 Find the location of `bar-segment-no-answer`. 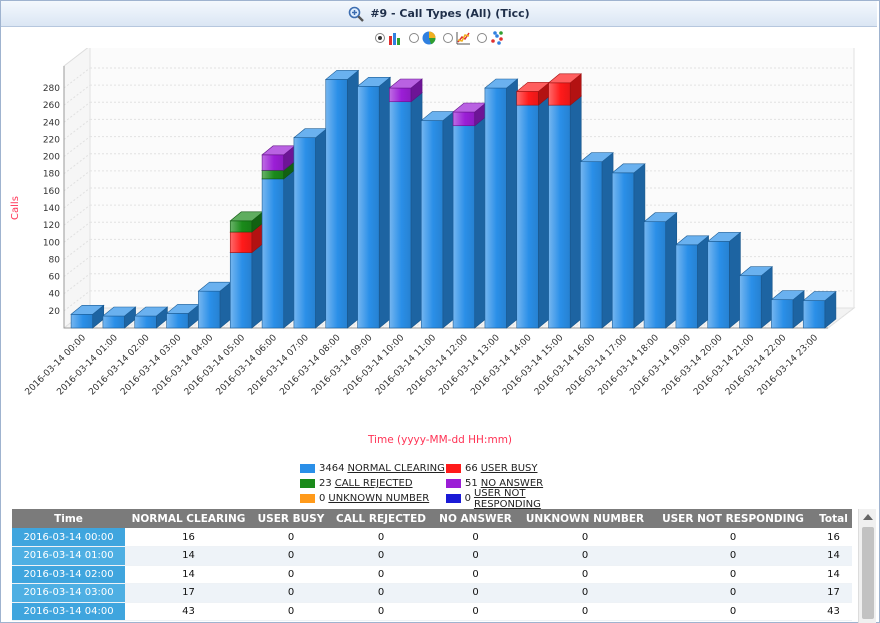

bar-segment-no-answer is located at coordinates (278, 158).